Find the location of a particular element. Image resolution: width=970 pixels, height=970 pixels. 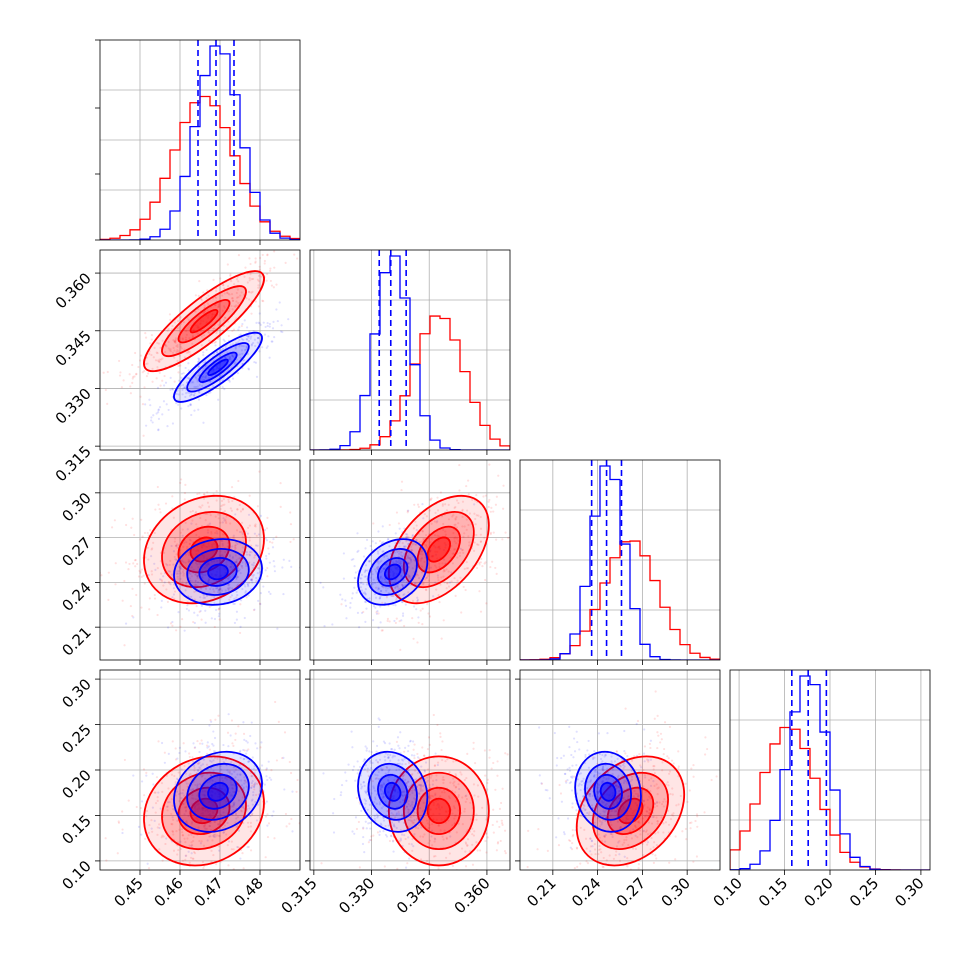

y-tick-label: 0.20 is located at coordinates (76, 784).